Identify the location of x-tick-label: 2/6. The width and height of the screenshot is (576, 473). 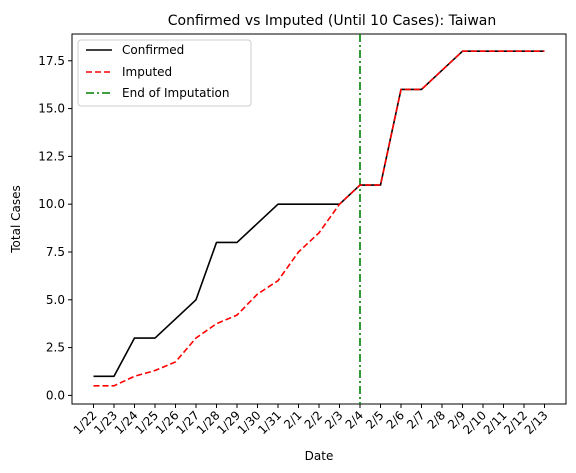
(396, 420).